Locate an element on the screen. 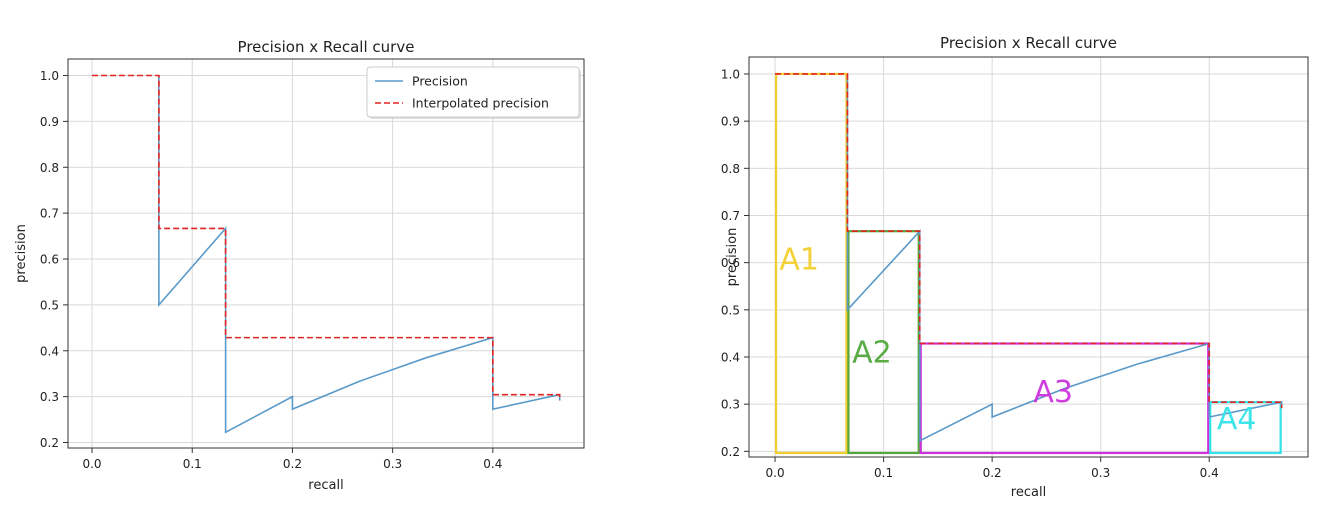  right-y-tick-label: 0.5 is located at coordinates (730, 310).